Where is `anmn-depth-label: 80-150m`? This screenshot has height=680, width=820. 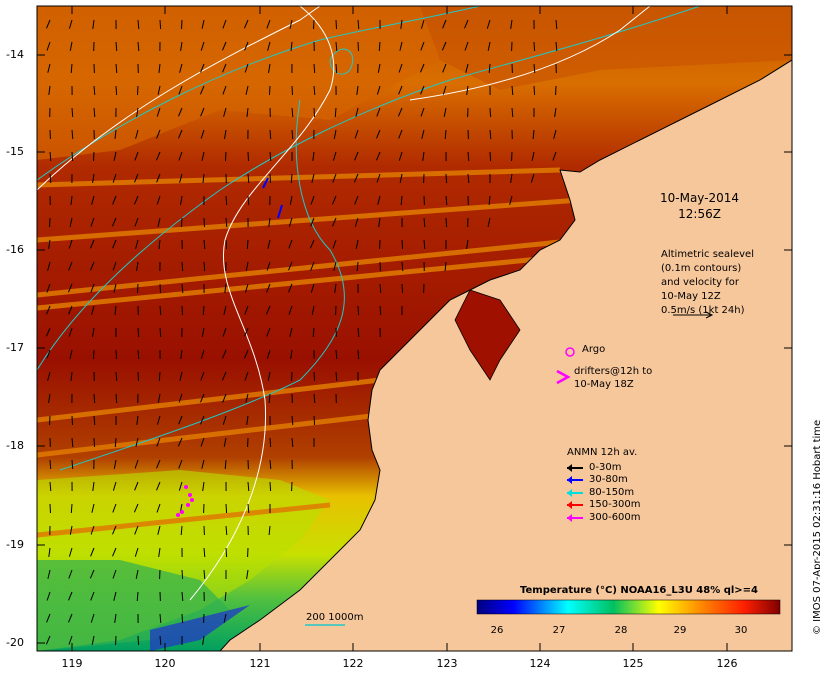 anmn-depth-label: 80-150m is located at coordinates (612, 492).